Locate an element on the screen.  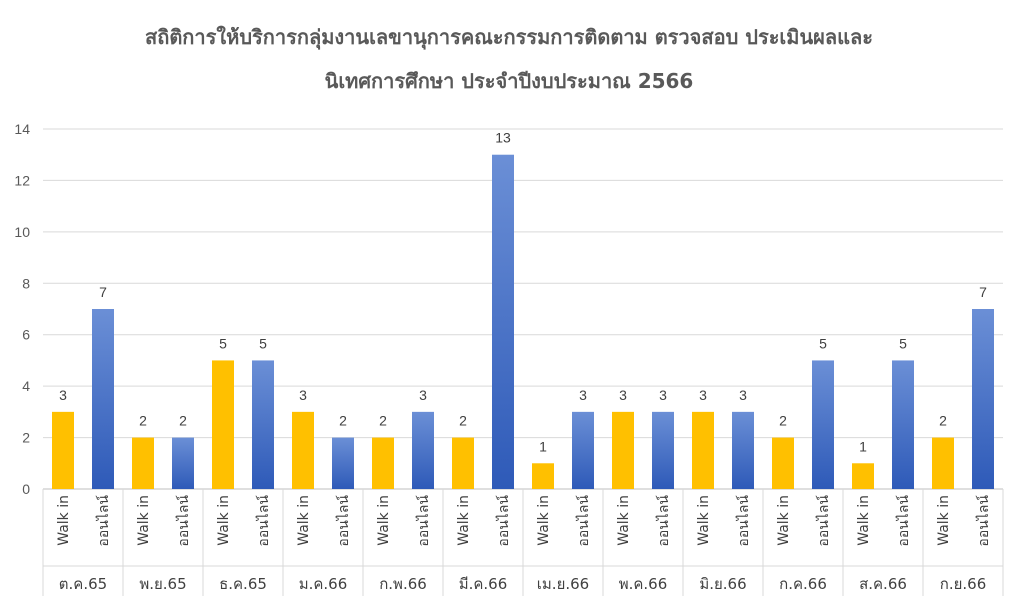
chart-title-line2: นิเทศการศึกษา ประจำปีงบประมาณ 2566 is located at coordinates (509, 81).